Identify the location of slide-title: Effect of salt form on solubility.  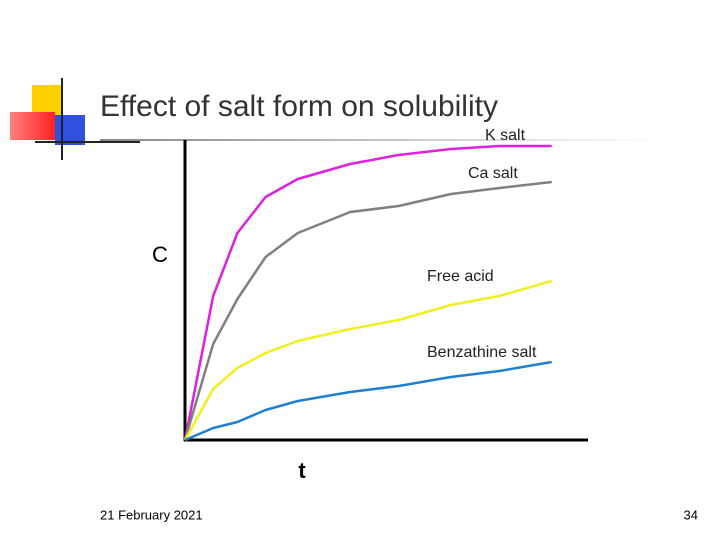
(299, 106).